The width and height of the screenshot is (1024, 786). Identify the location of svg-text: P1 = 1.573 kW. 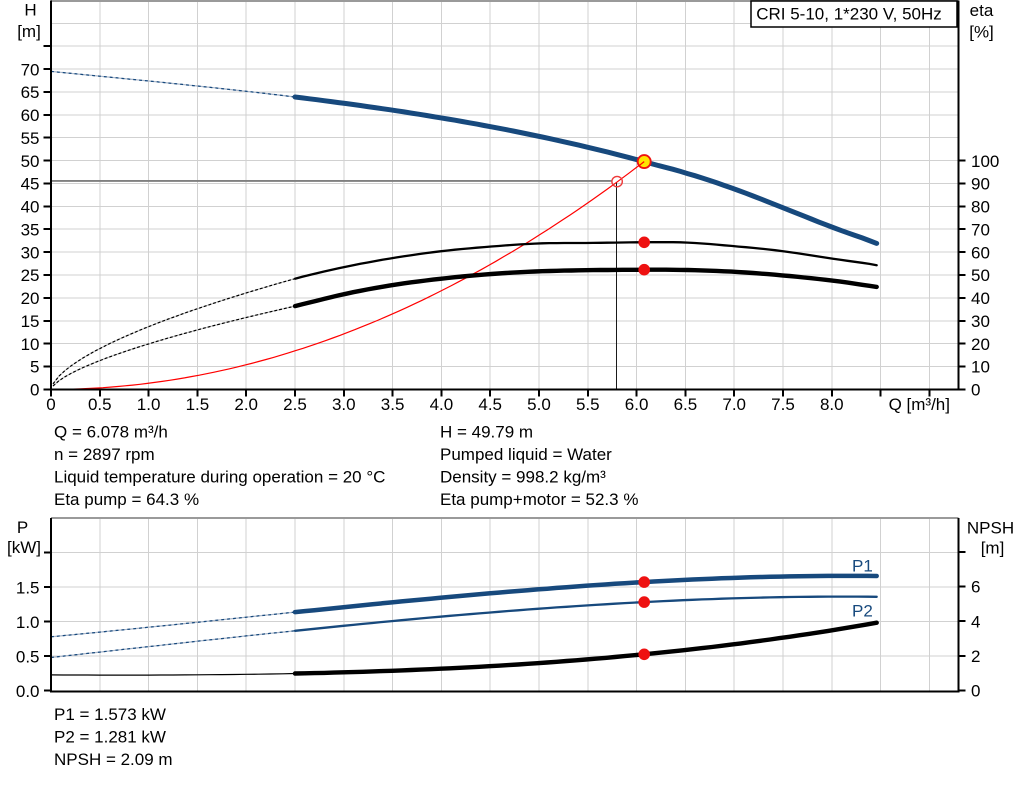
(110, 714).